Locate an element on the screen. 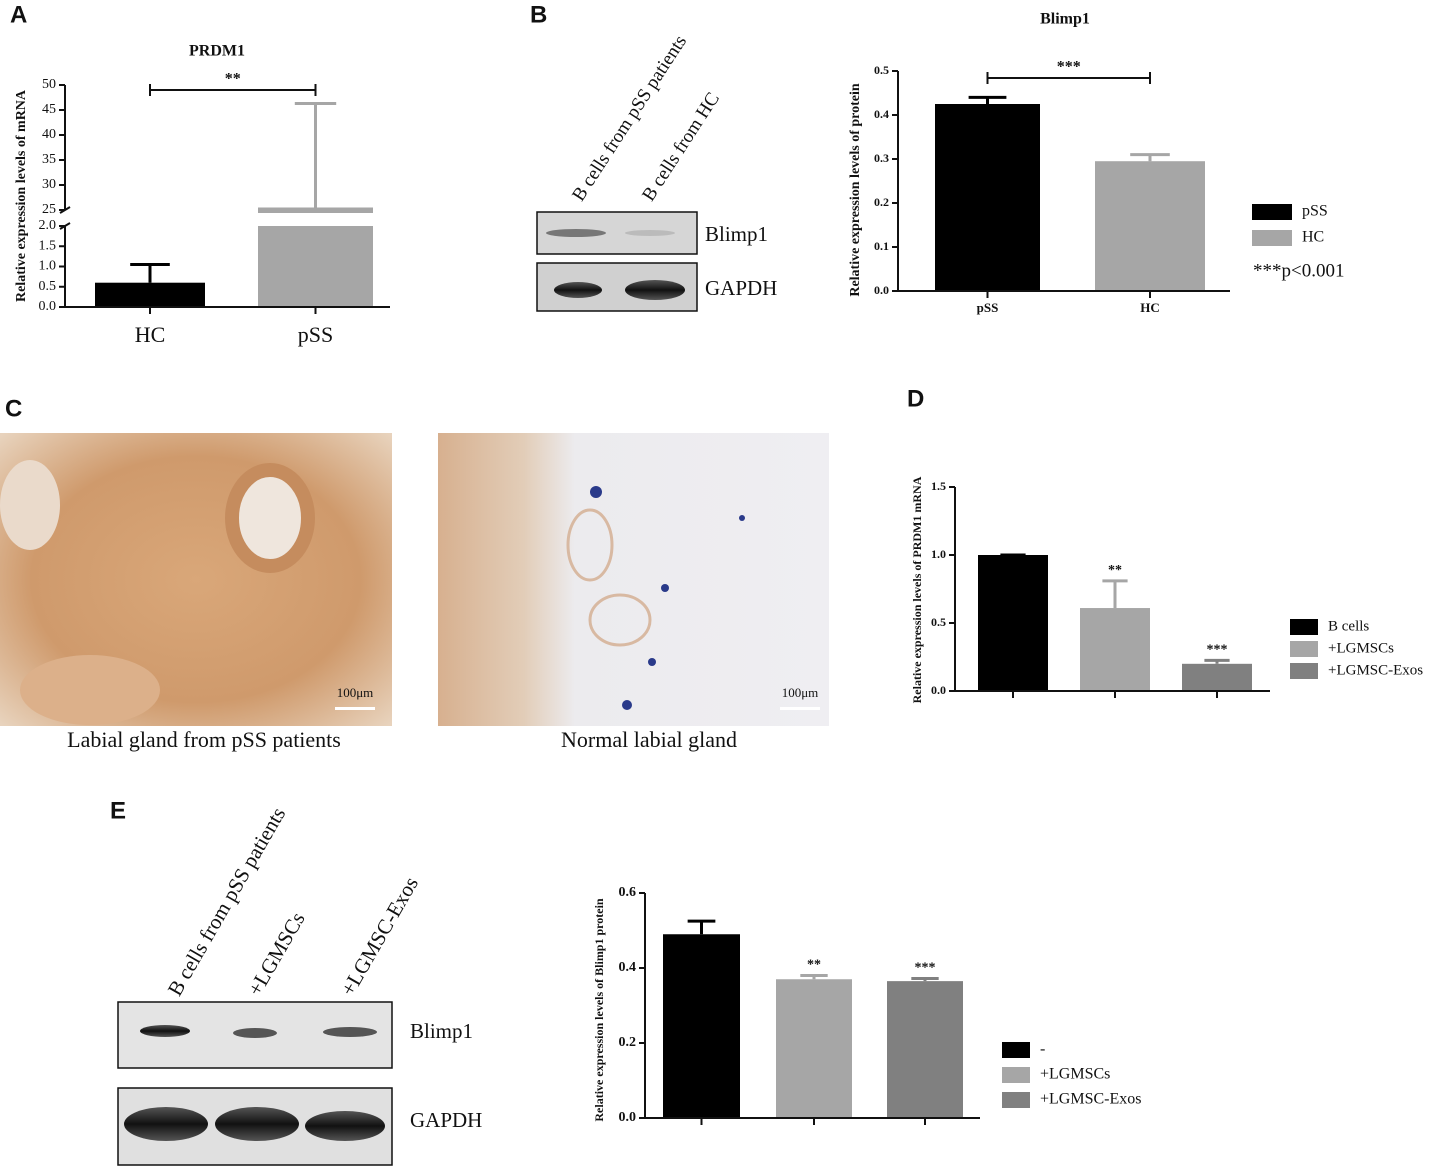 This screenshot has width=1433, height=1170. y-tick-label: 0.2 is located at coordinates (628, 1042).